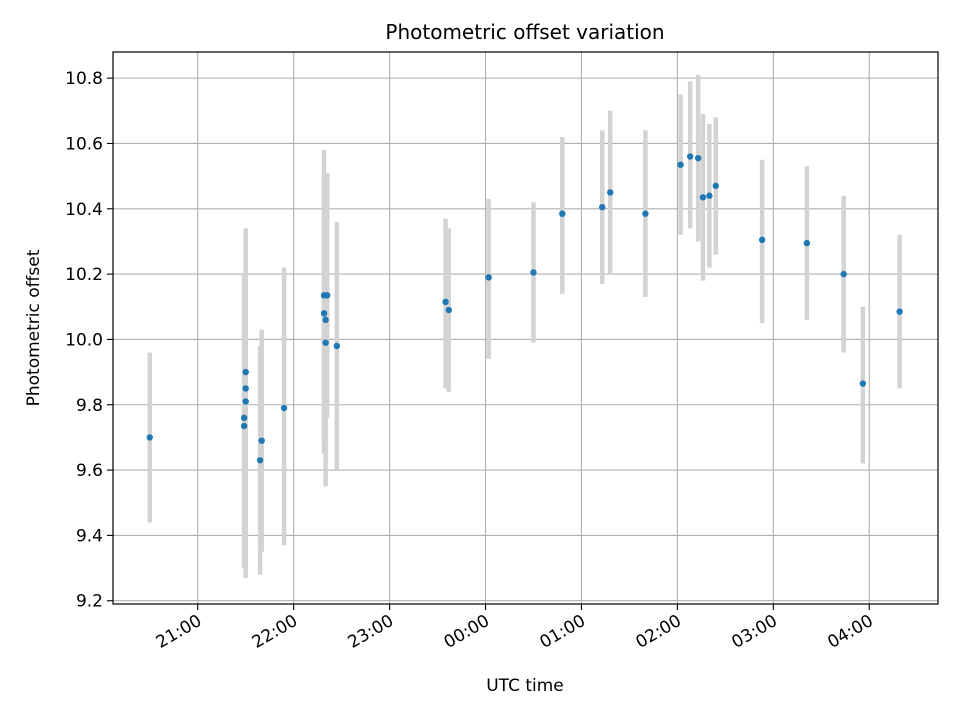 This screenshot has width=960, height=720. I want to click on x-tick-label: 21:00, so click(179, 632).